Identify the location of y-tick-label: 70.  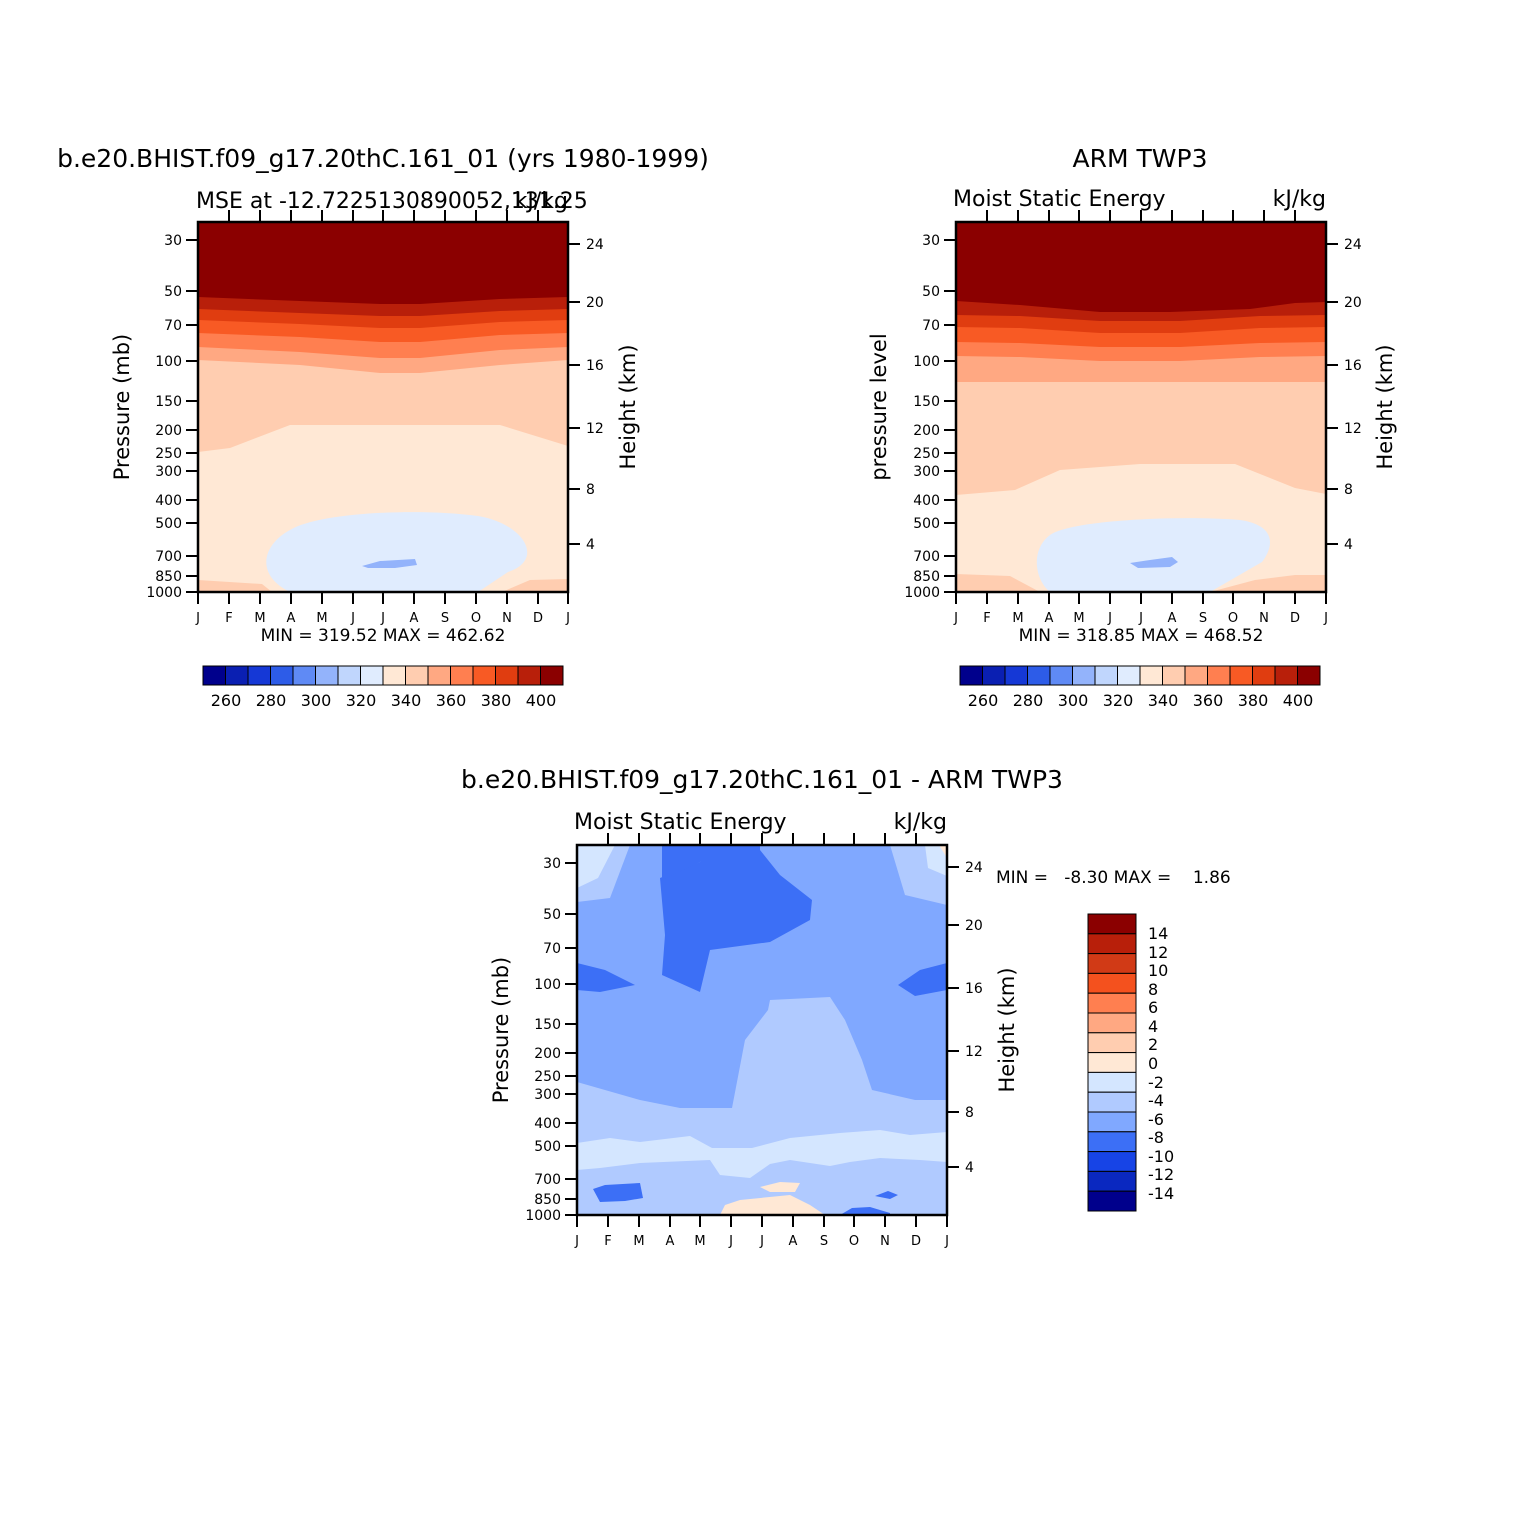
(552, 949).